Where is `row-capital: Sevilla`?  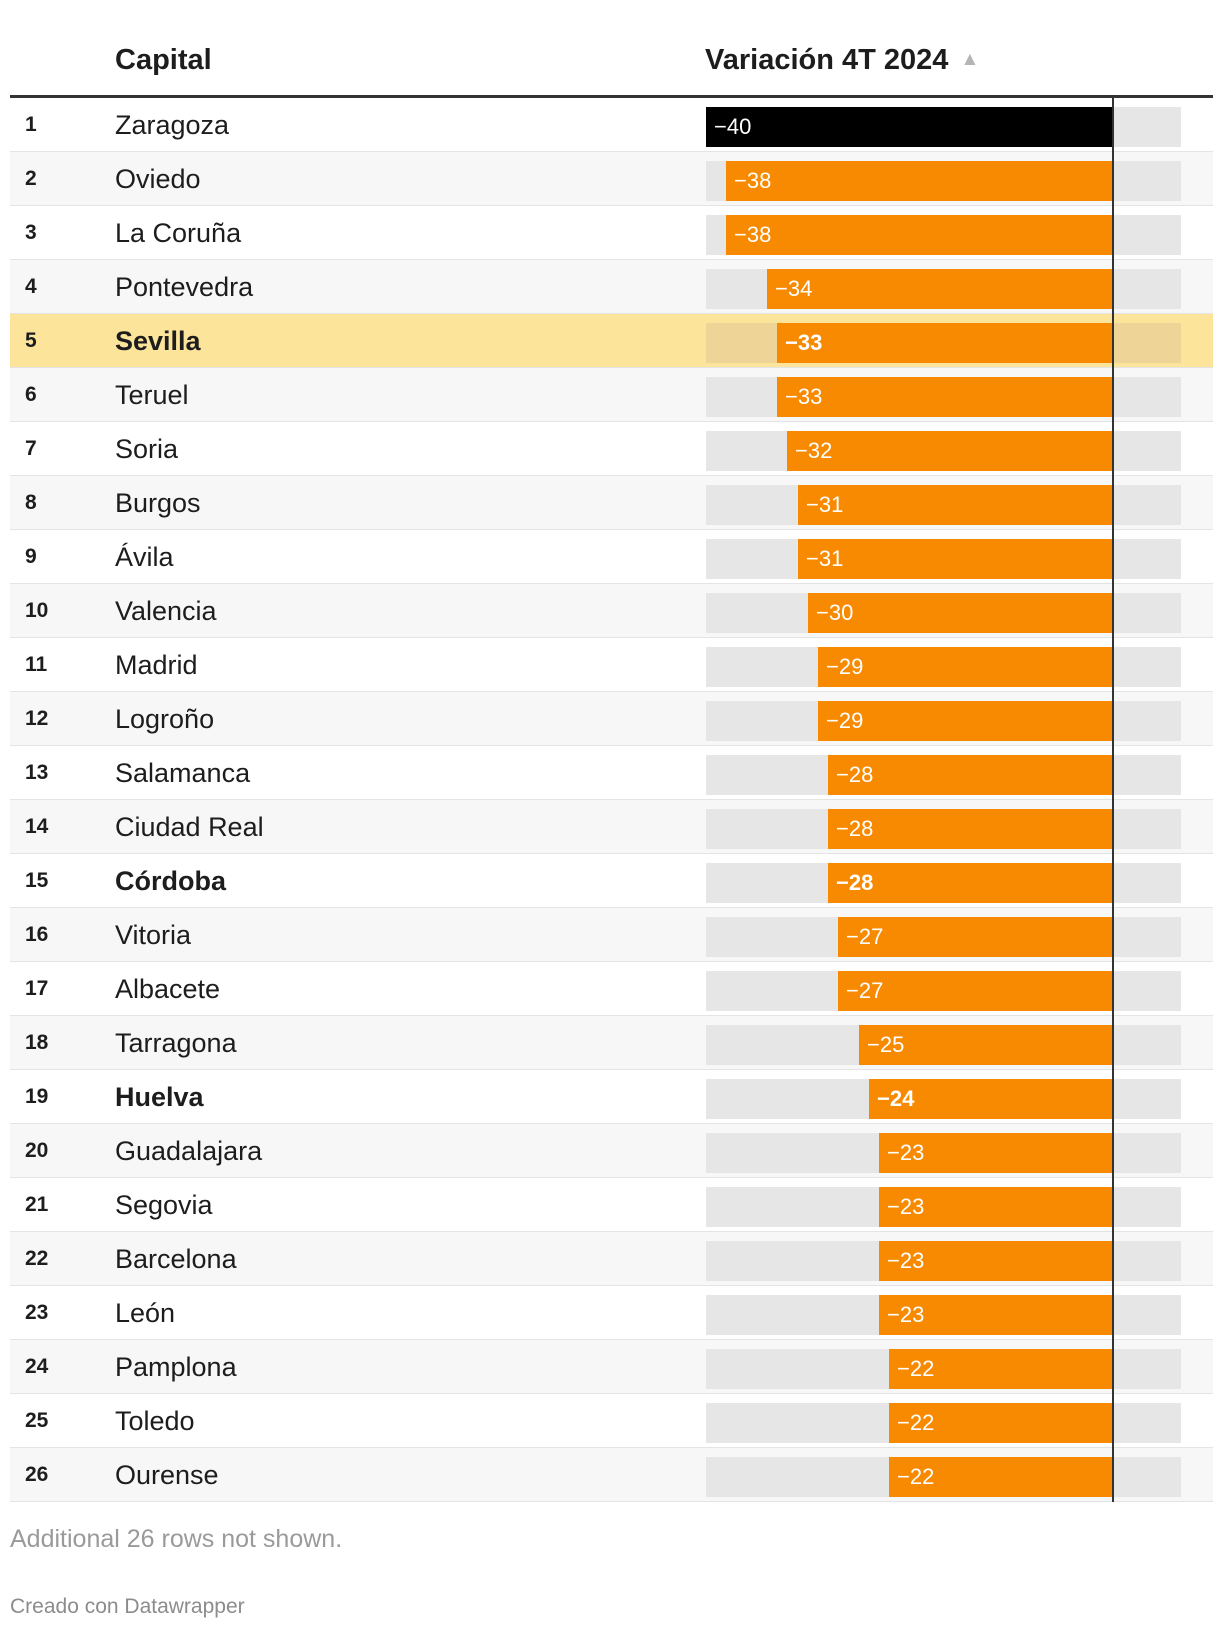 row-capital: Sevilla is located at coordinates (158, 341).